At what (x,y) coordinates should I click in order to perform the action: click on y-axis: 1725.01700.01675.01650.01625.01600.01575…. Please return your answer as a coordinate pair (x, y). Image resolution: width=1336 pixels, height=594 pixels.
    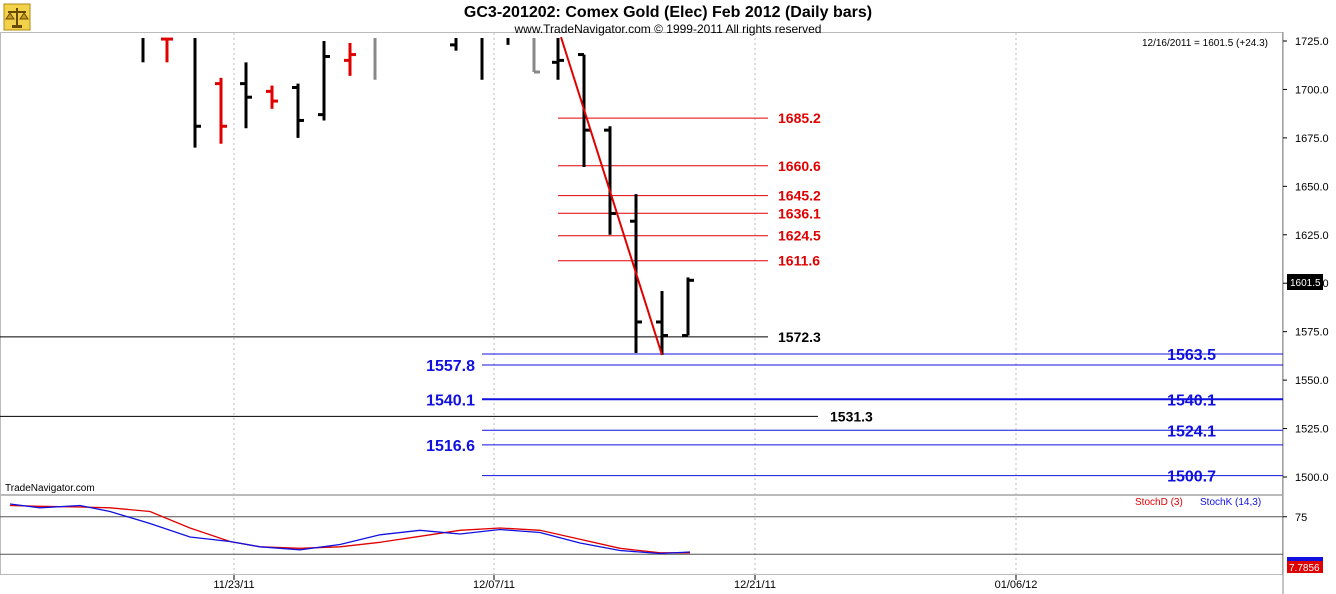
    Looking at the image, I should click on (1306, 260).